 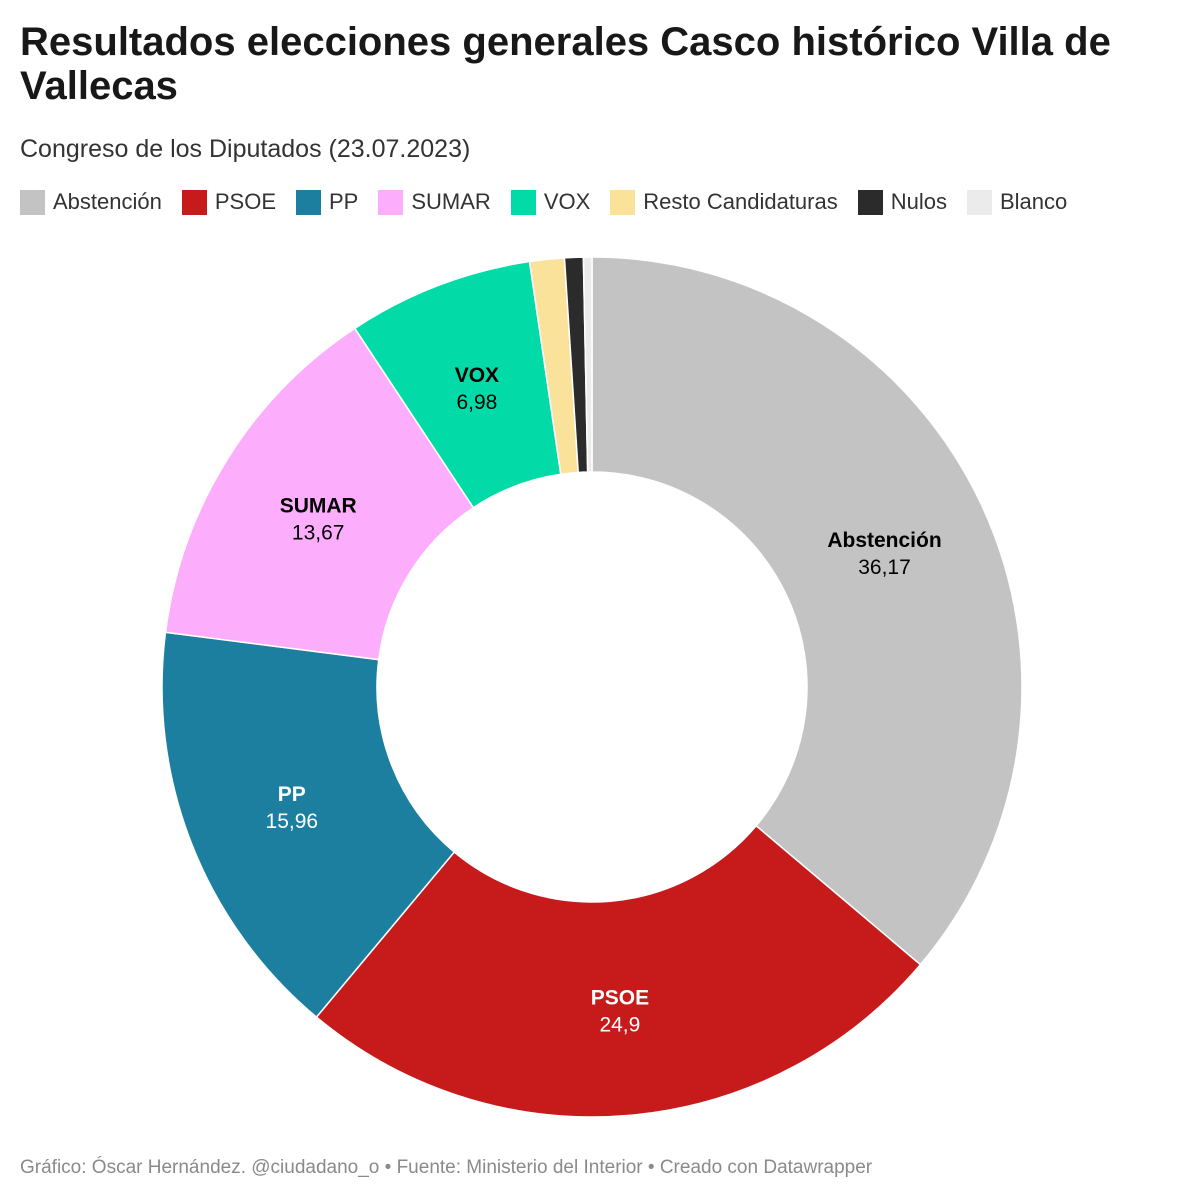 What do you see at coordinates (587, 364) in the screenshot?
I see `donut-slice-blanco` at bounding box center [587, 364].